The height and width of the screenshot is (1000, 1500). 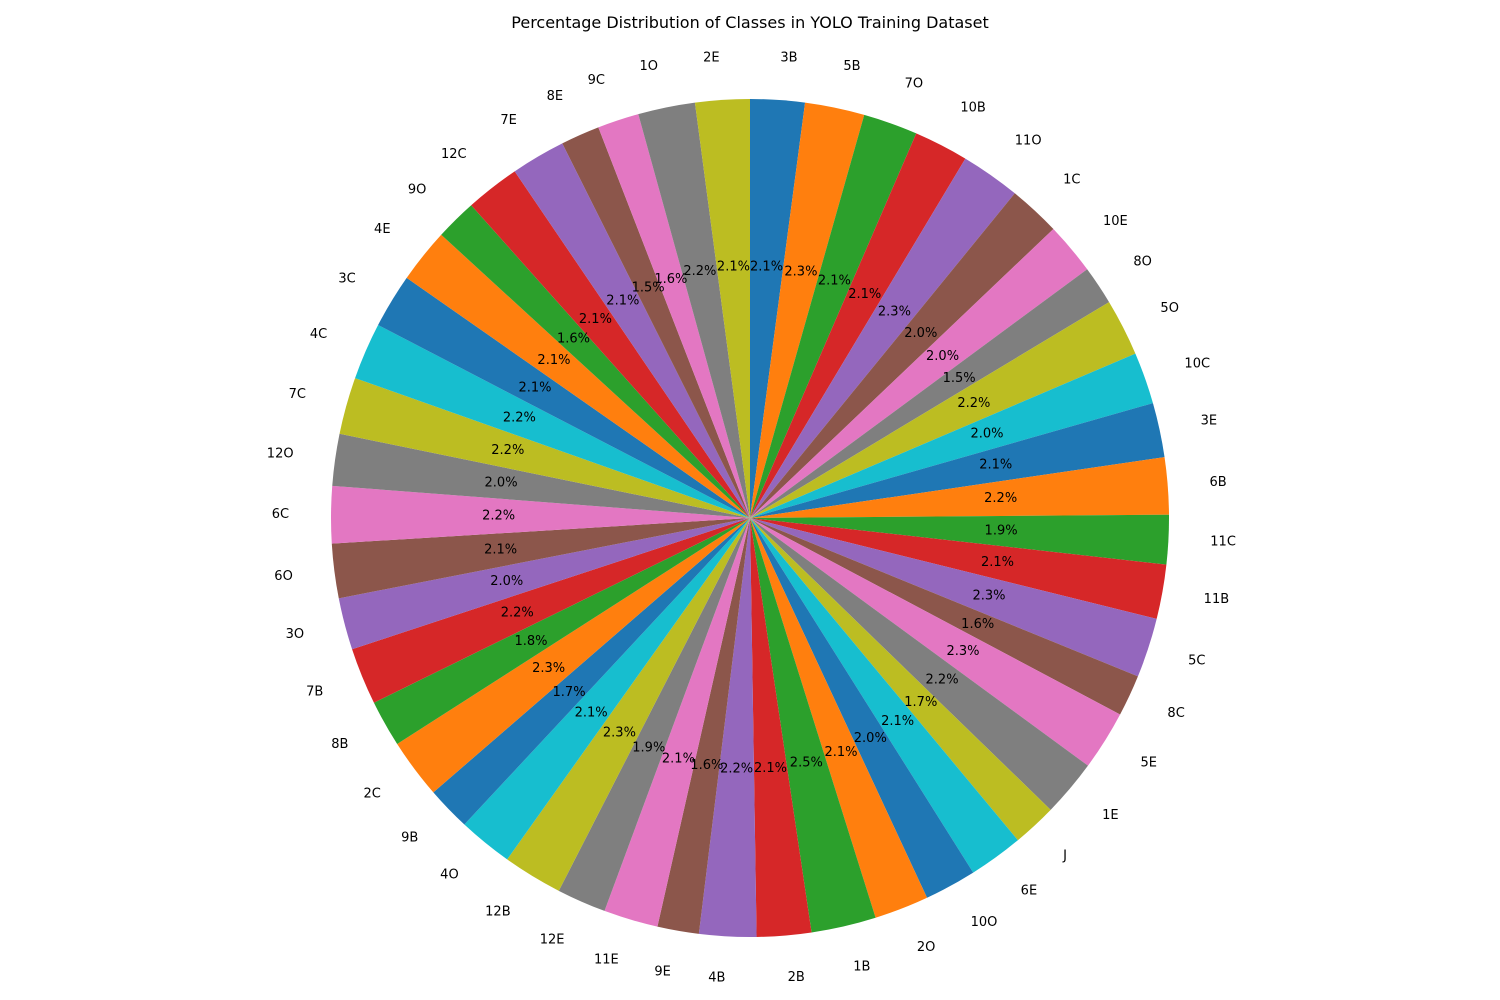 What do you see at coordinates (851, 66) in the screenshot?
I see `slice-label-5b: 5B` at bounding box center [851, 66].